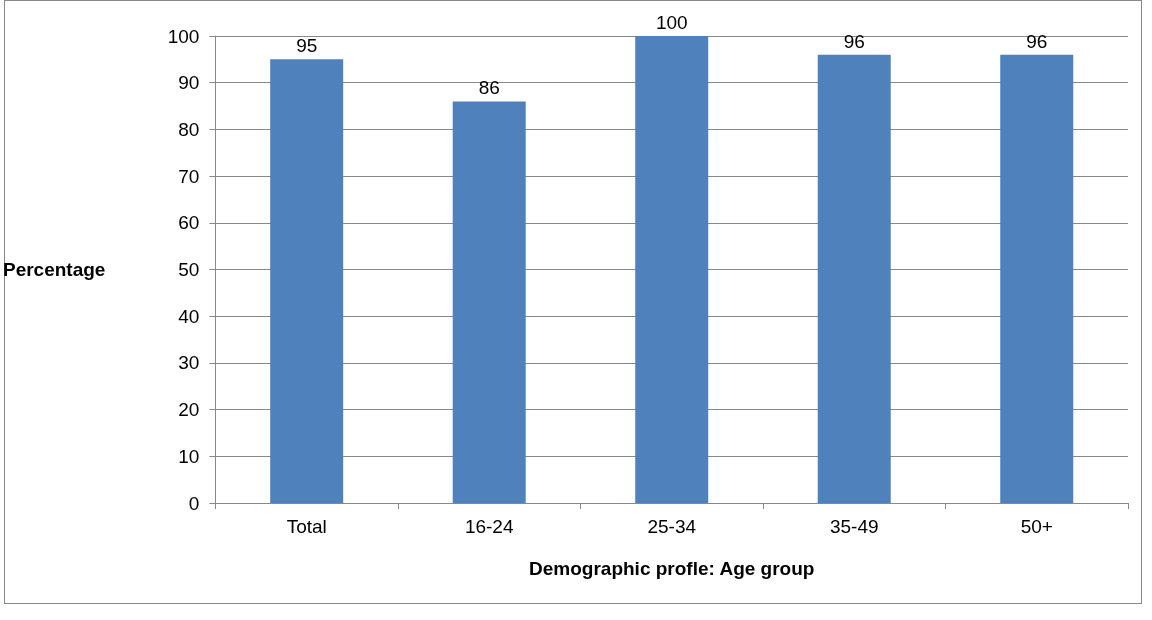 The height and width of the screenshot is (620, 1152). I want to click on y-axis-title: Percentage, so click(54, 269).